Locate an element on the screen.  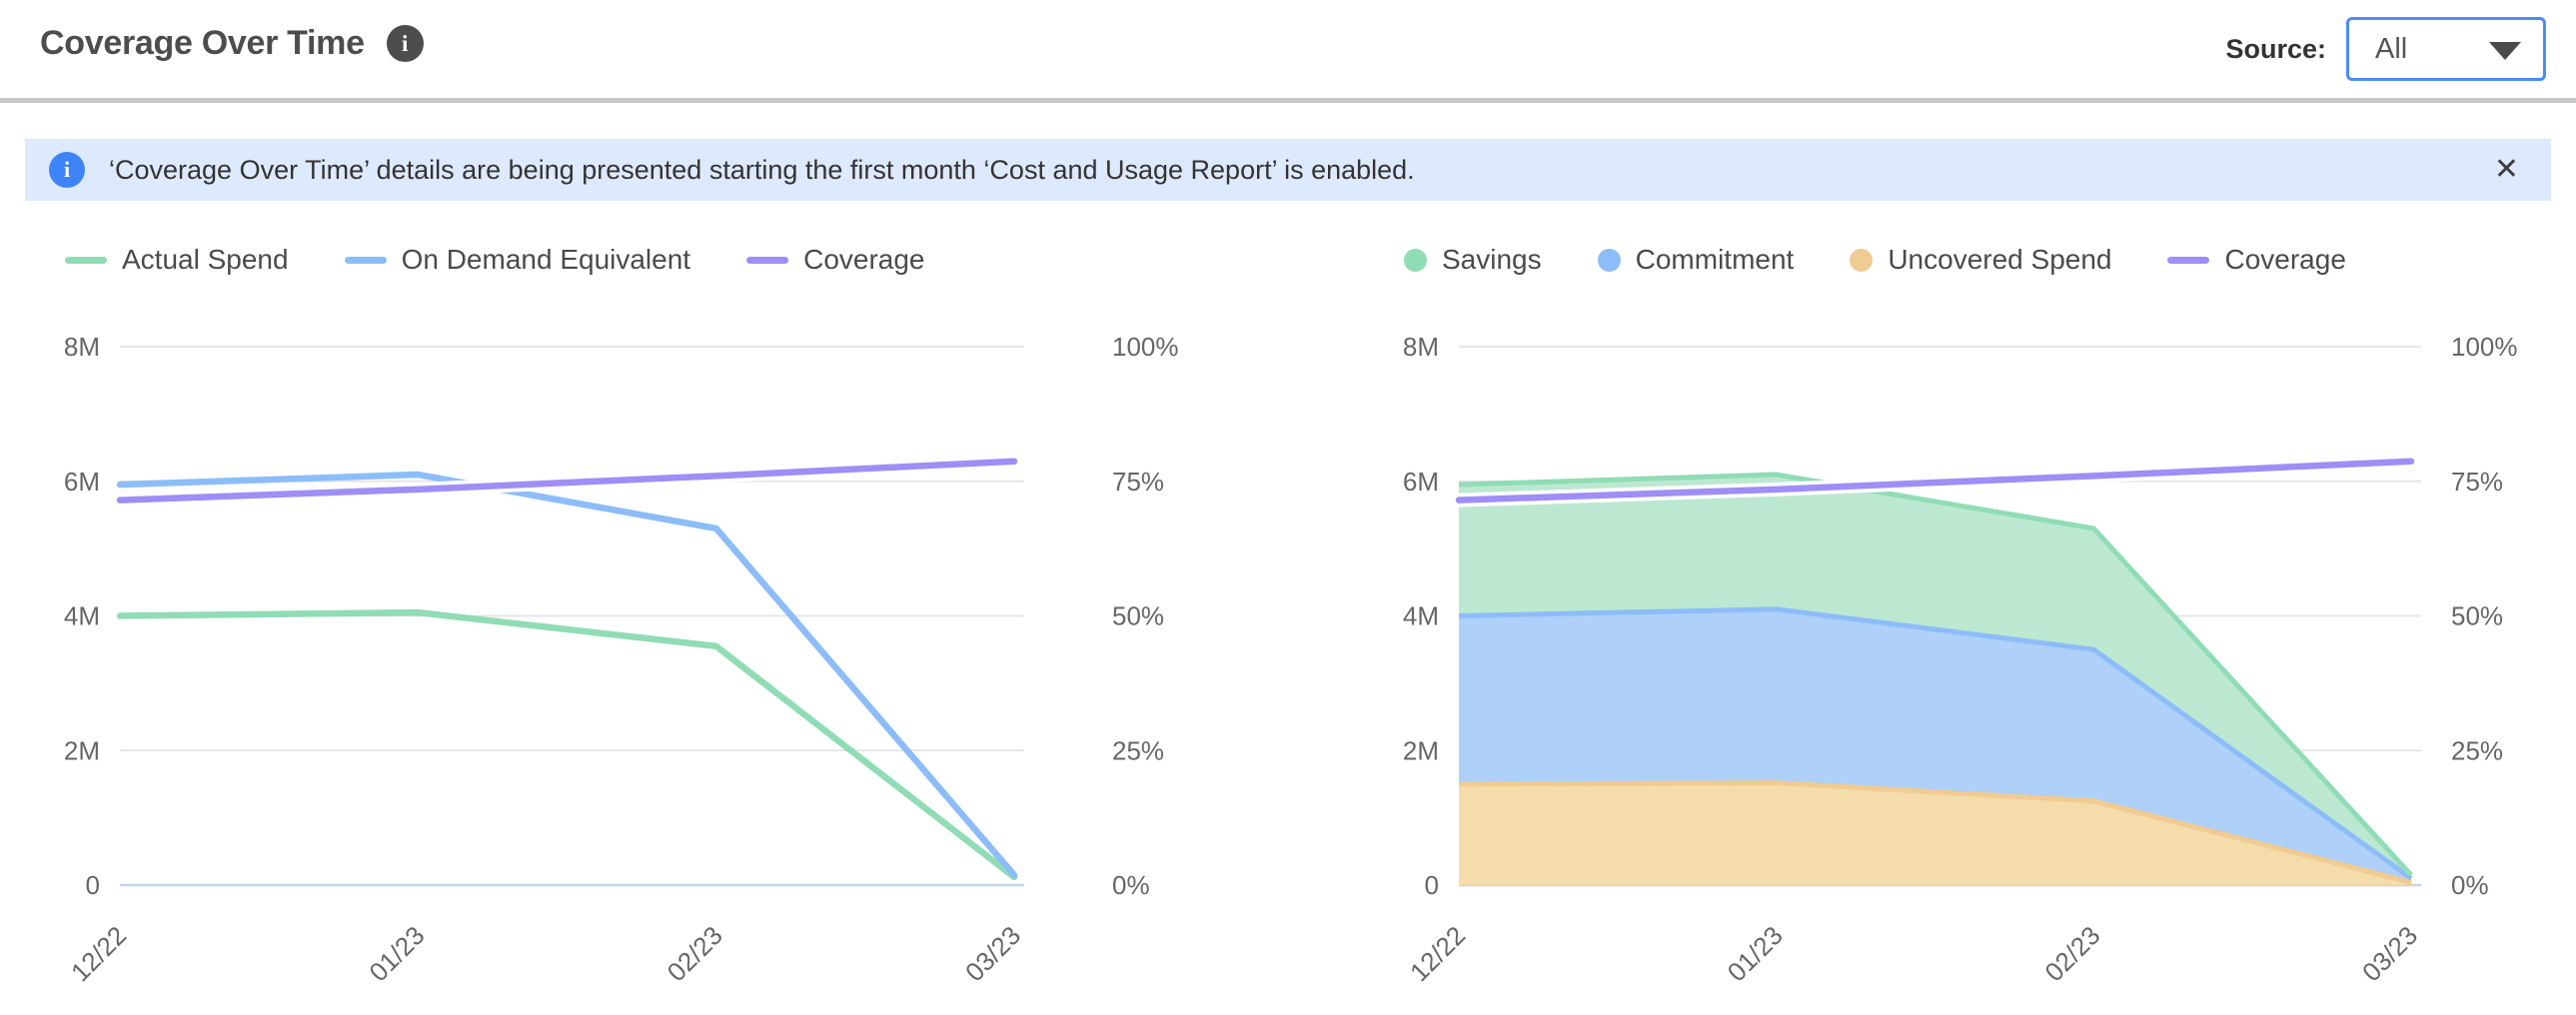
widget-header: Coverage Over Time i Source: All is located at coordinates (1288, 49).